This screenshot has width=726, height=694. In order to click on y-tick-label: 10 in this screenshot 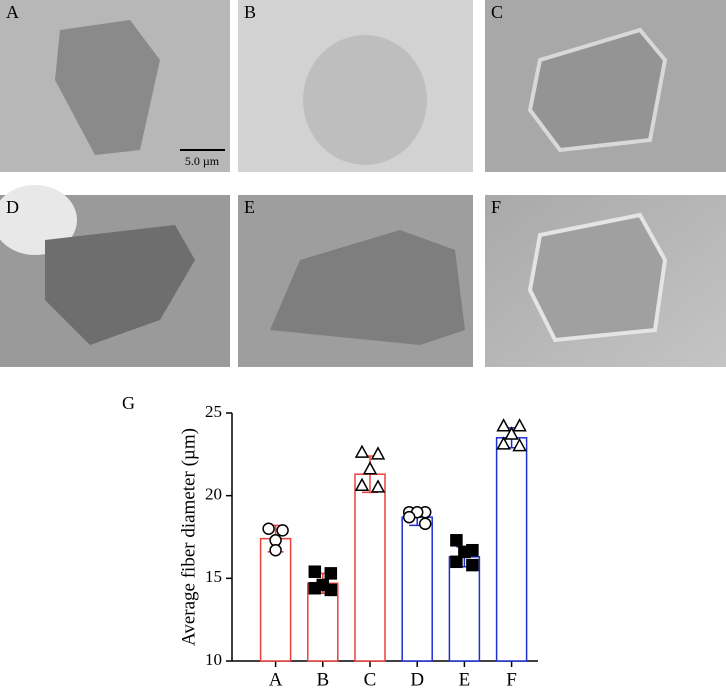, I will do `click(213, 659)`.